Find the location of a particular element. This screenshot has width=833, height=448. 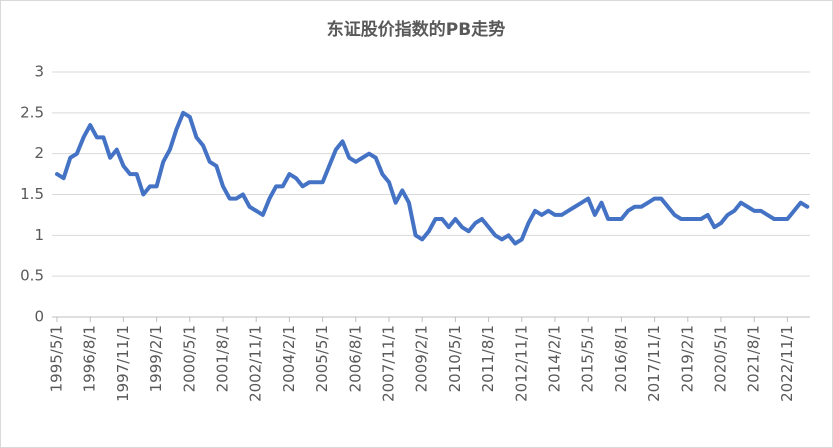

y-tick-label: 0 is located at coordinates (39, 317).